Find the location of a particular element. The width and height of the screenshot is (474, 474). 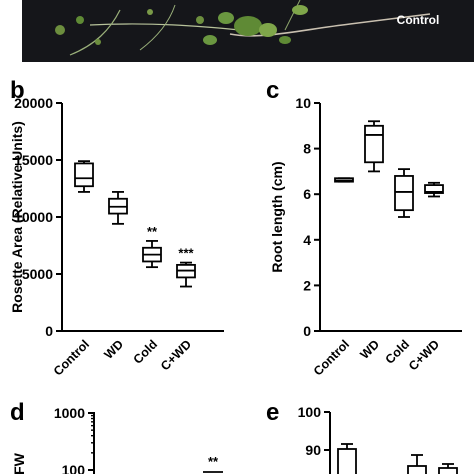

y-tick-label: 10 is located at coordinates (303, 103).